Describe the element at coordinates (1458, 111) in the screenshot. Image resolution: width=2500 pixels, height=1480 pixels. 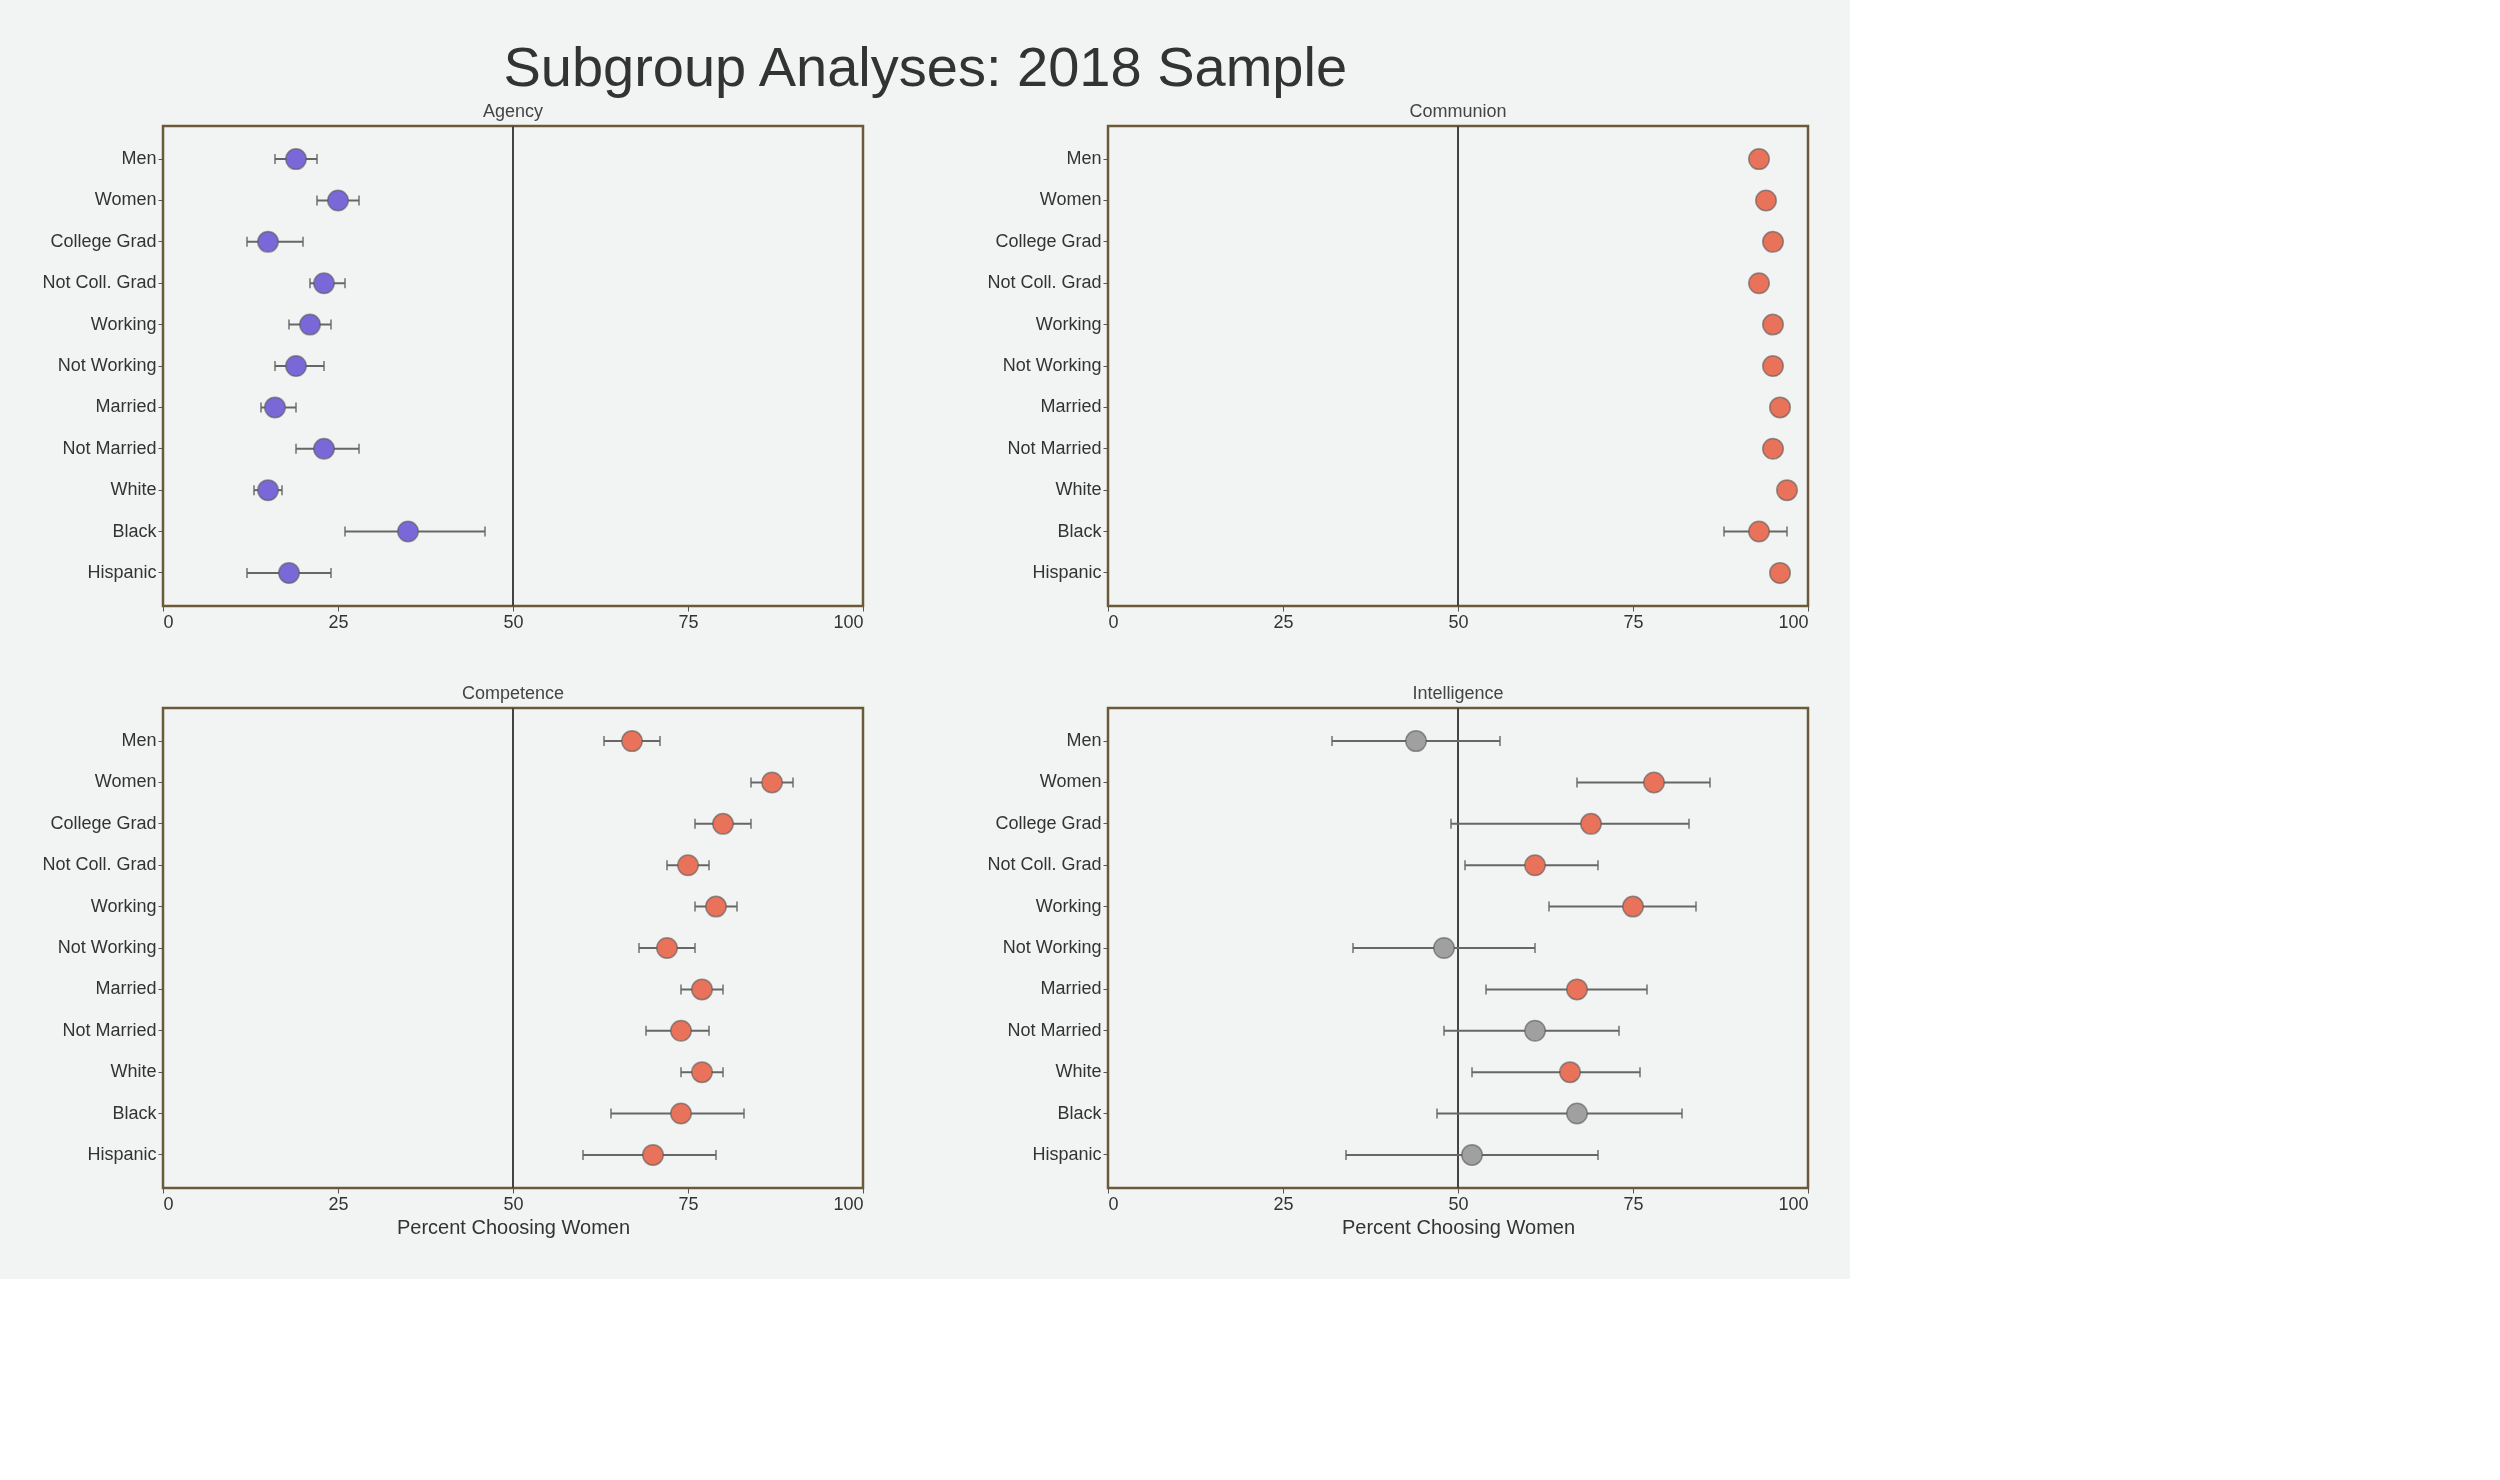
I see `chart-title: Communion` at that location.